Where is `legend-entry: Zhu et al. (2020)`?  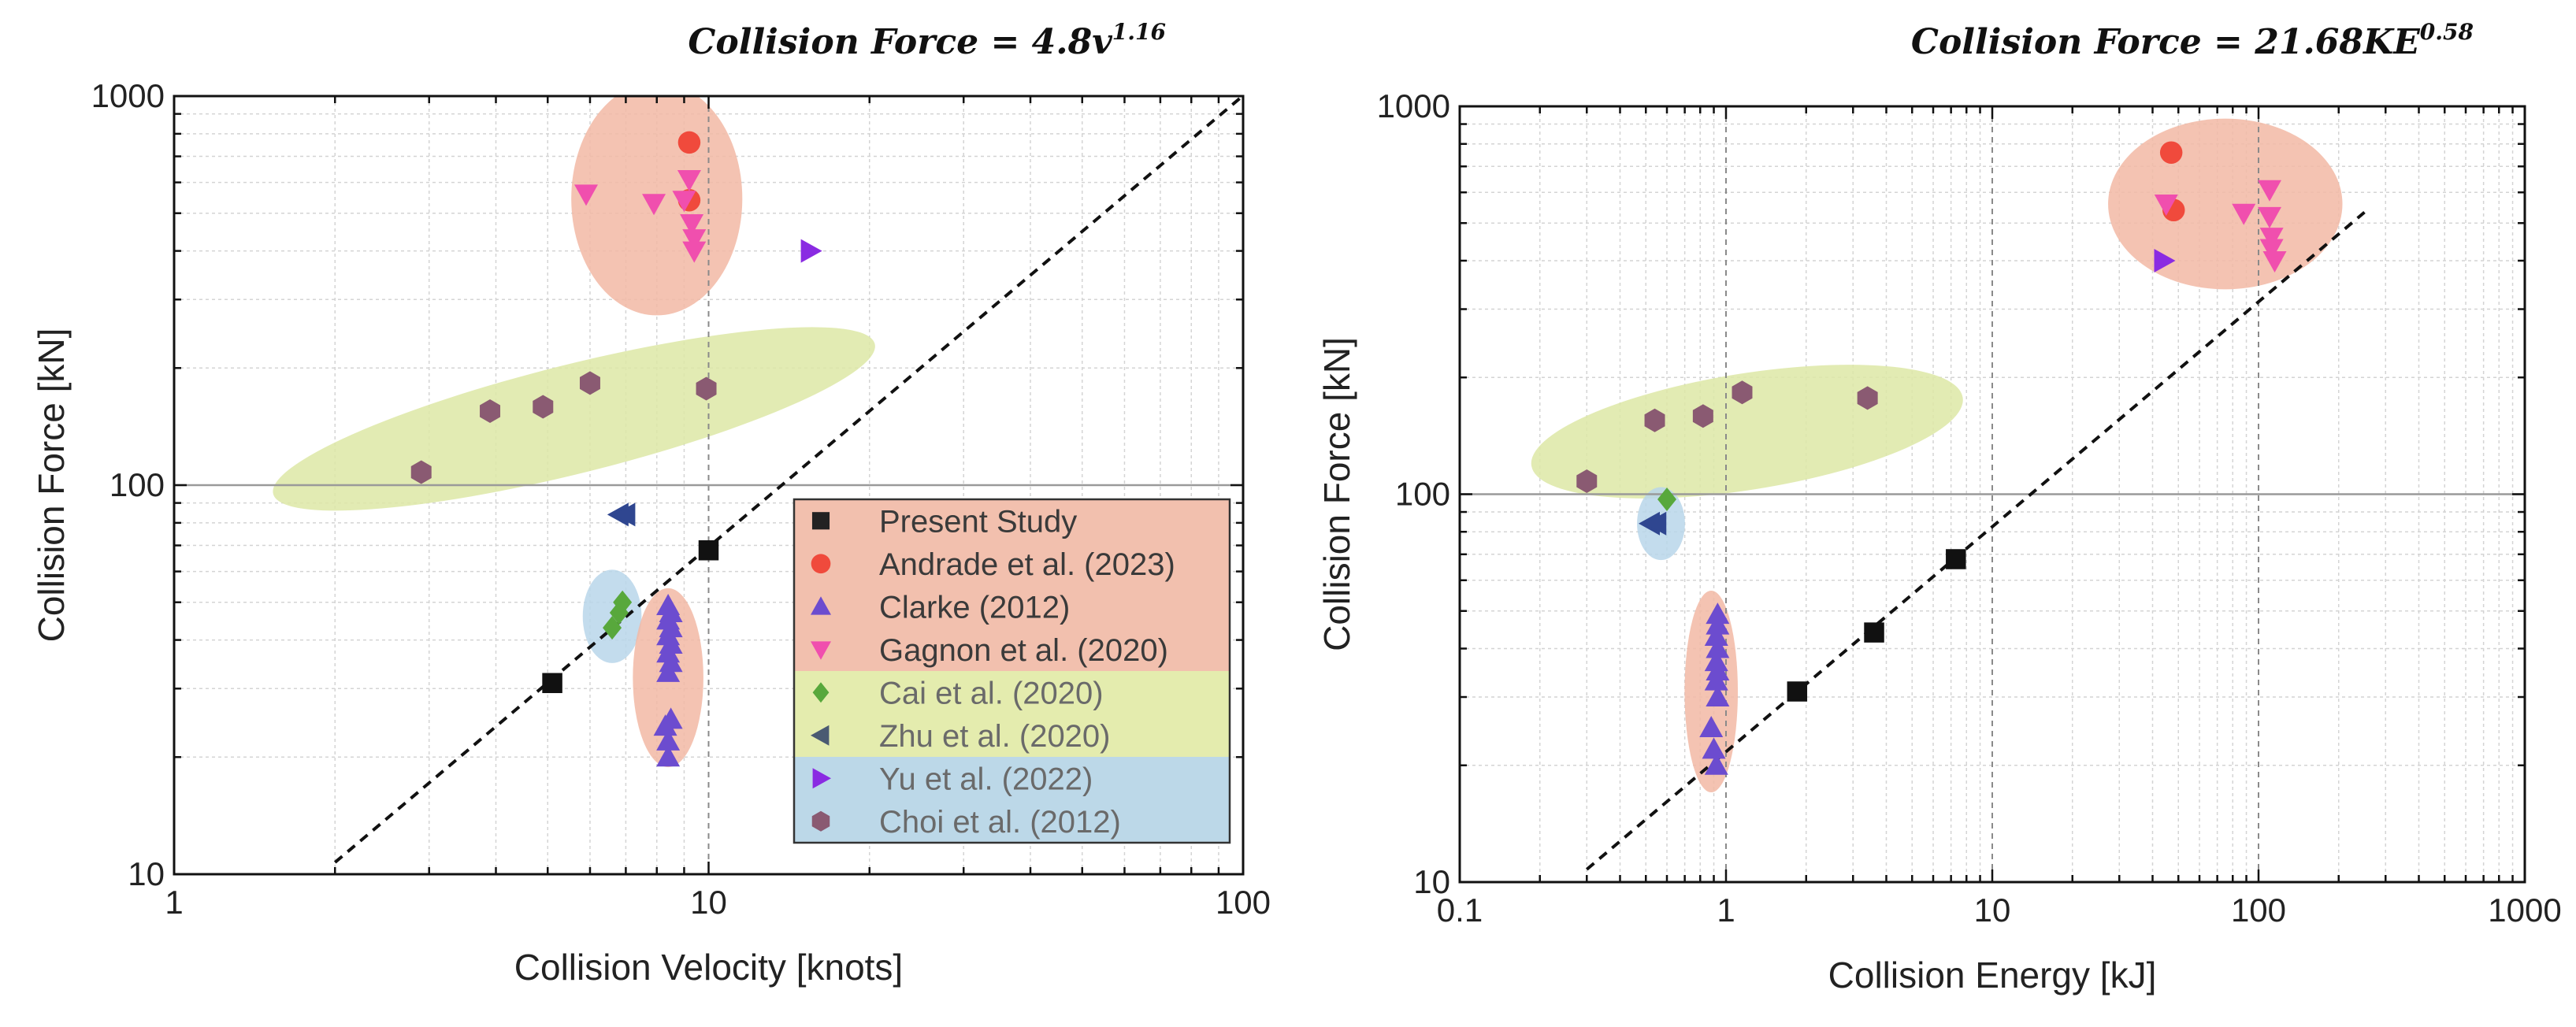
legend-entry: Zhu et al. (2020) is located at coordinates (961, 736).